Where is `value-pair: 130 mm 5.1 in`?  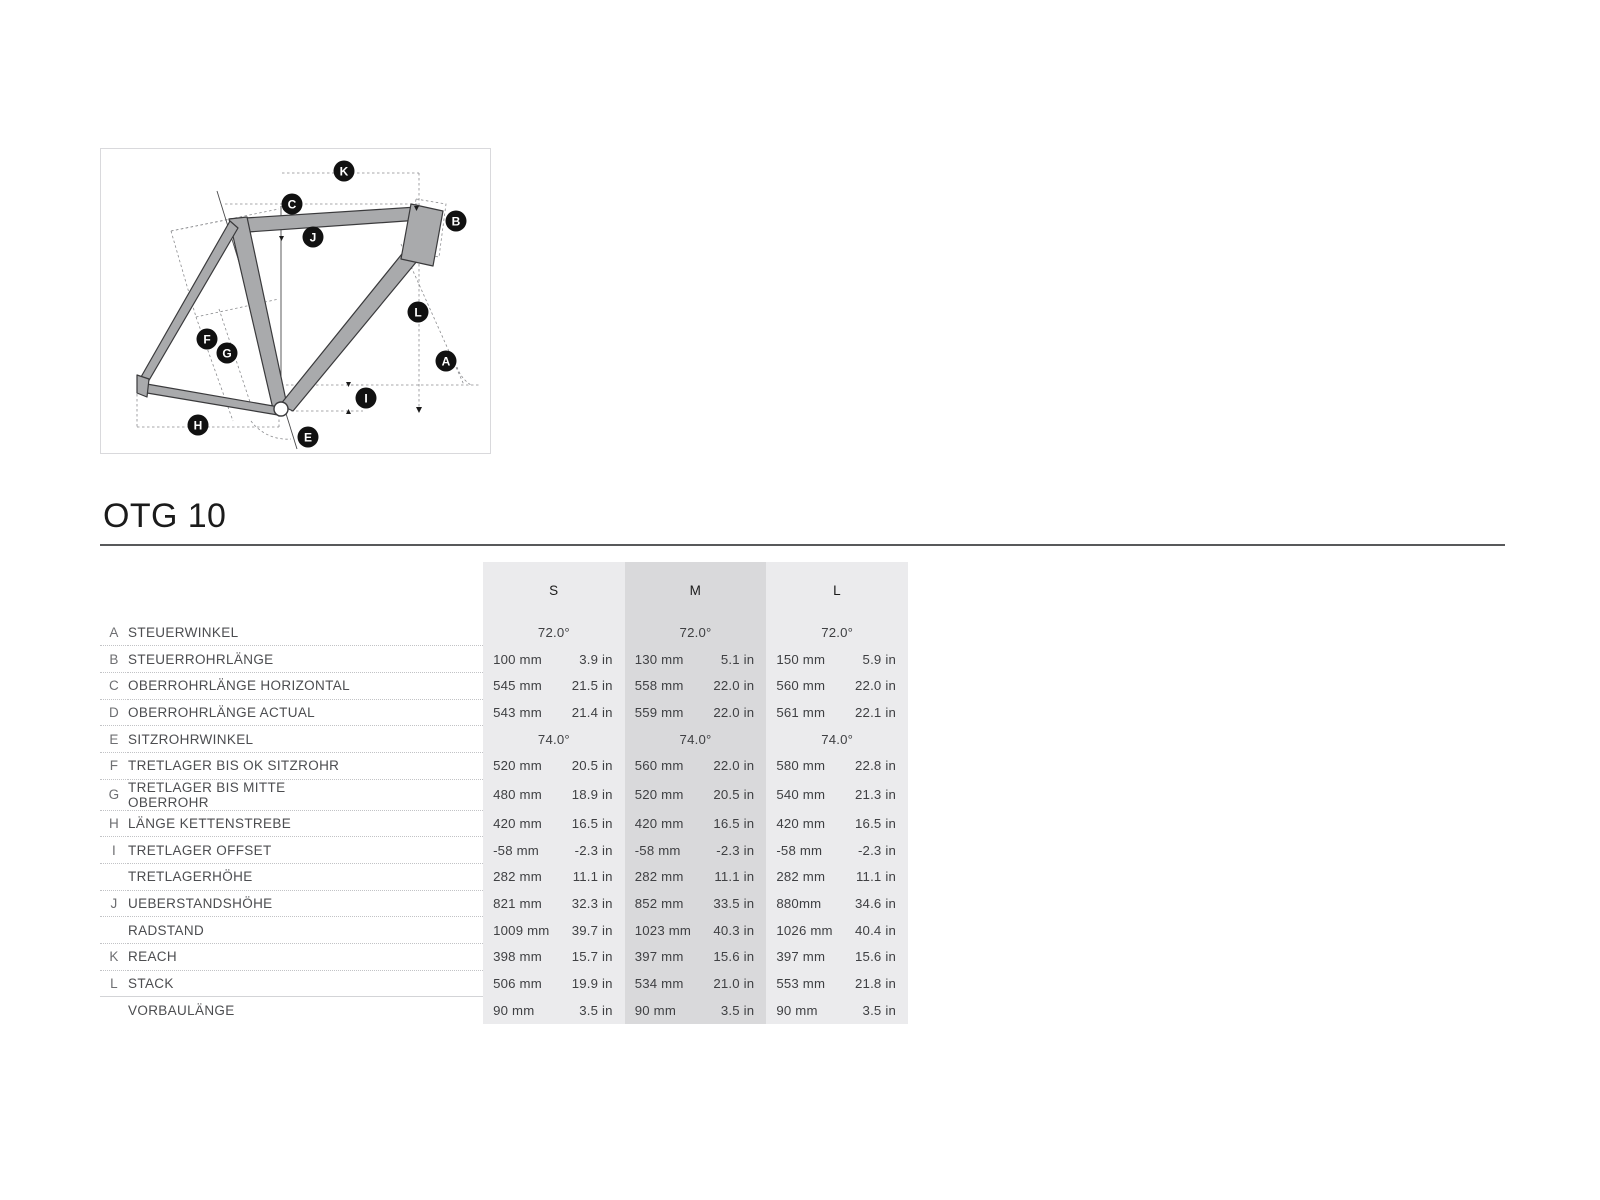 value-pair: 130 mm 5.1 in is located at coordinates (696, 659).